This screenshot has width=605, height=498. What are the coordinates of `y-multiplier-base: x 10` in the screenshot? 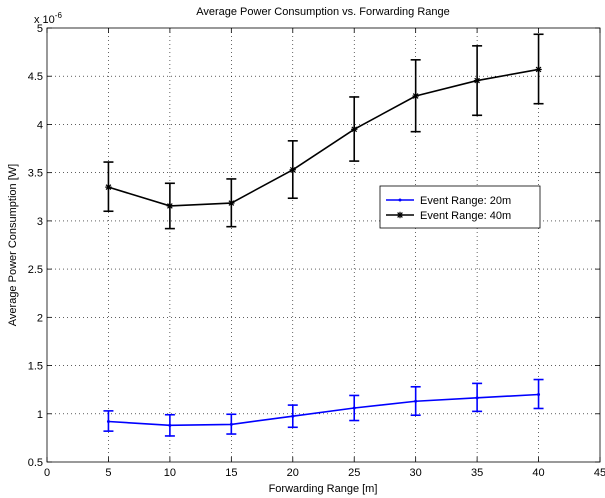 It's located at (44, 20).